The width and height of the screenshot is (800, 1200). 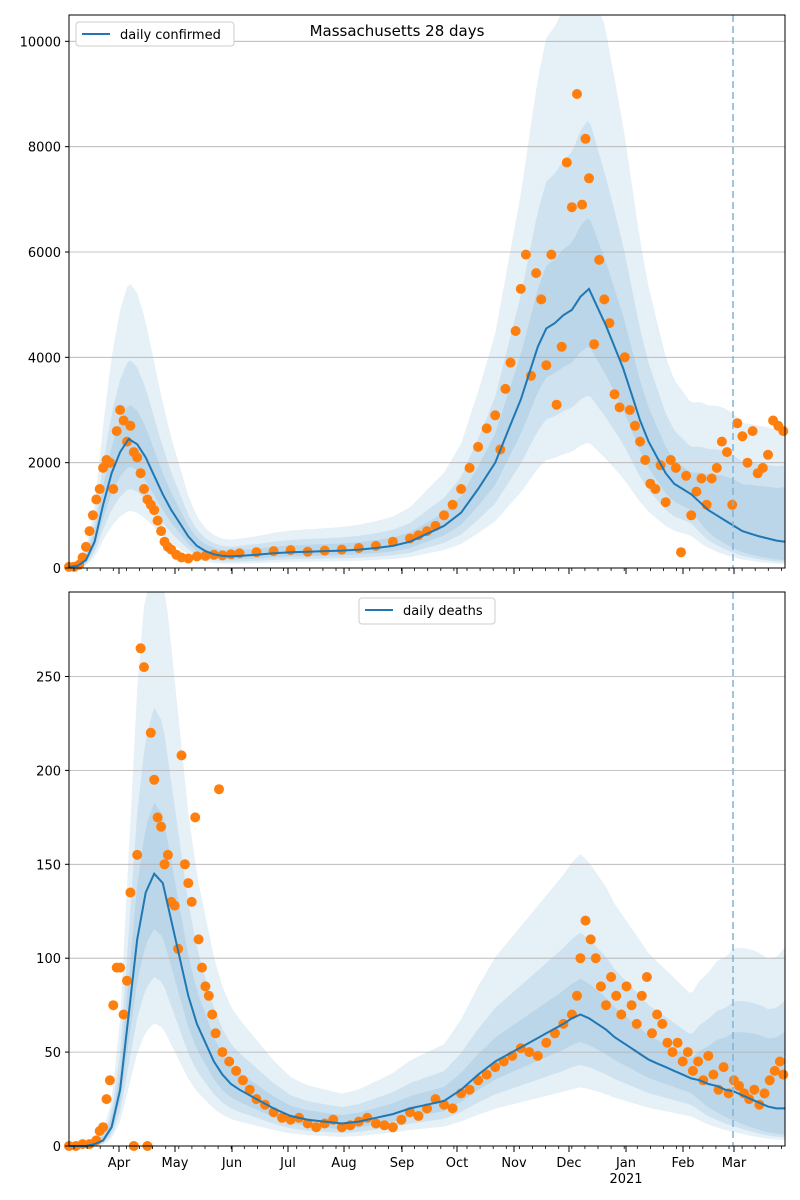 I want to click on x-tick-label: Mar, so click(x=734, y=1163).